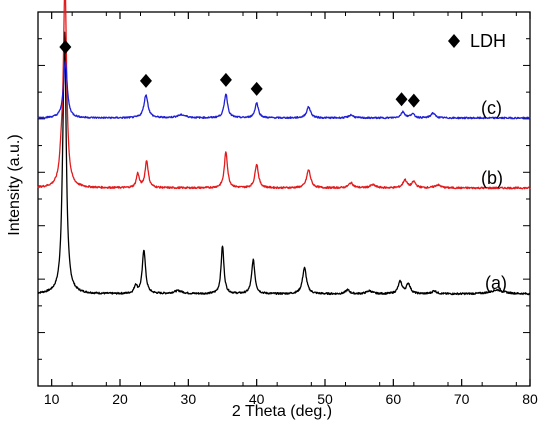 The width and height of the screenshot is (550, 433). I want to click on x-tick-label: 70, so click(462, 399).